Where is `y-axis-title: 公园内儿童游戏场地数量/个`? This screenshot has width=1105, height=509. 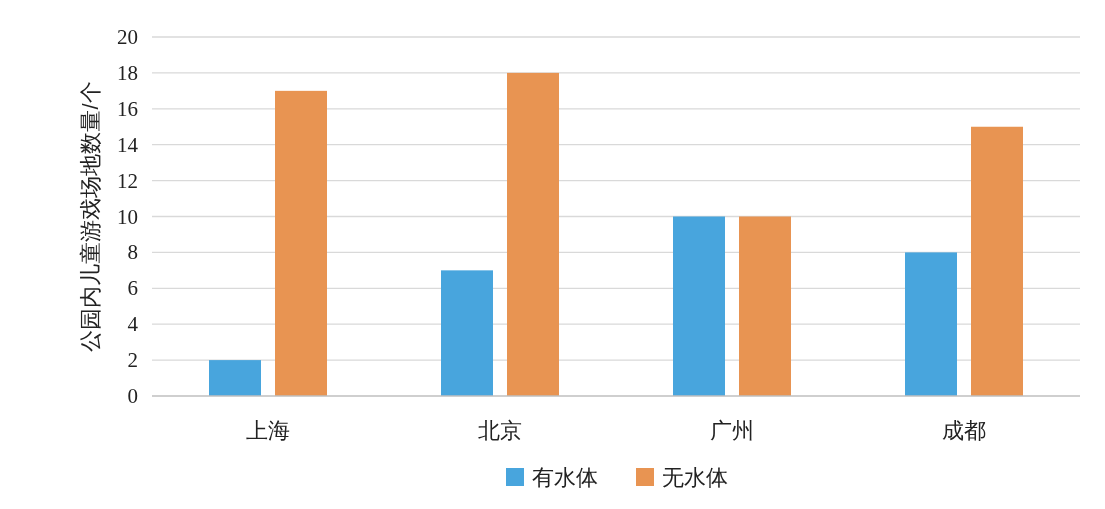 y-axis-title: 公园内儿童游戏场地数量/个 is located at coordinates (90, 216).